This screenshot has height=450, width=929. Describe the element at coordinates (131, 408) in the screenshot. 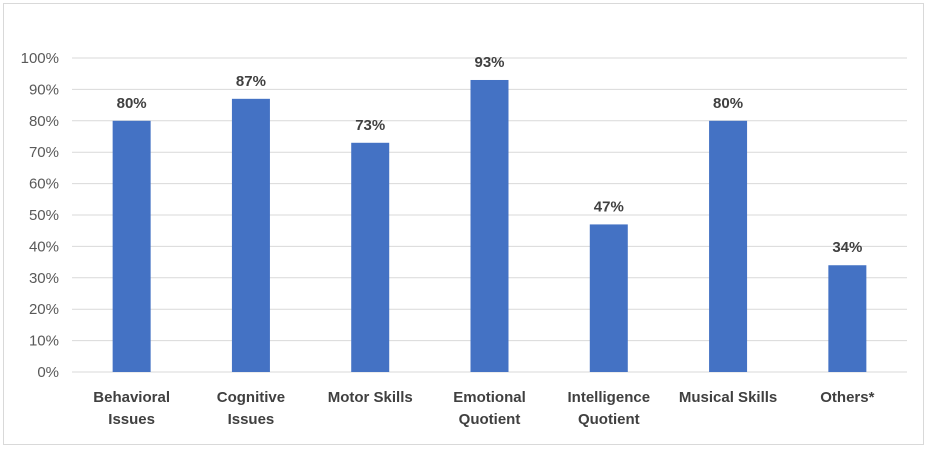

I see `x-category-label: Behavioral Issues` at that location.